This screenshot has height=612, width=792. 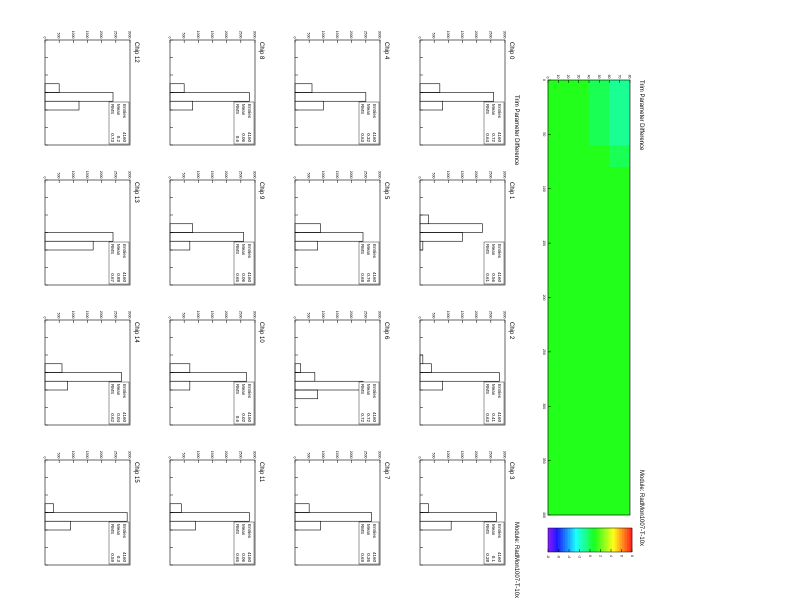 I want to click on stat-value: 0.63, so click(x=362, y=137).